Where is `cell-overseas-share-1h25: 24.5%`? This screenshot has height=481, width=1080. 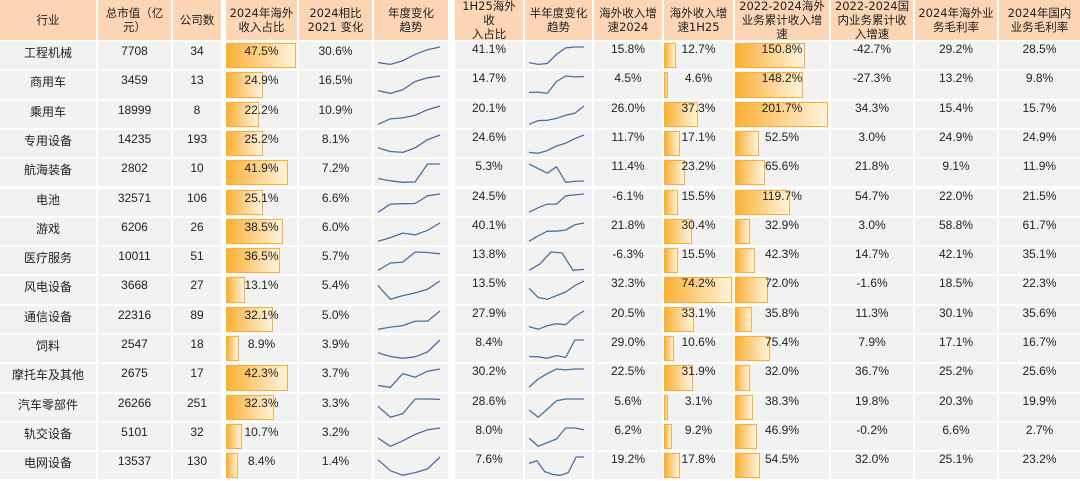
cell-overseas-share-1h25: 24.5% is located at coordinates (489, 202).